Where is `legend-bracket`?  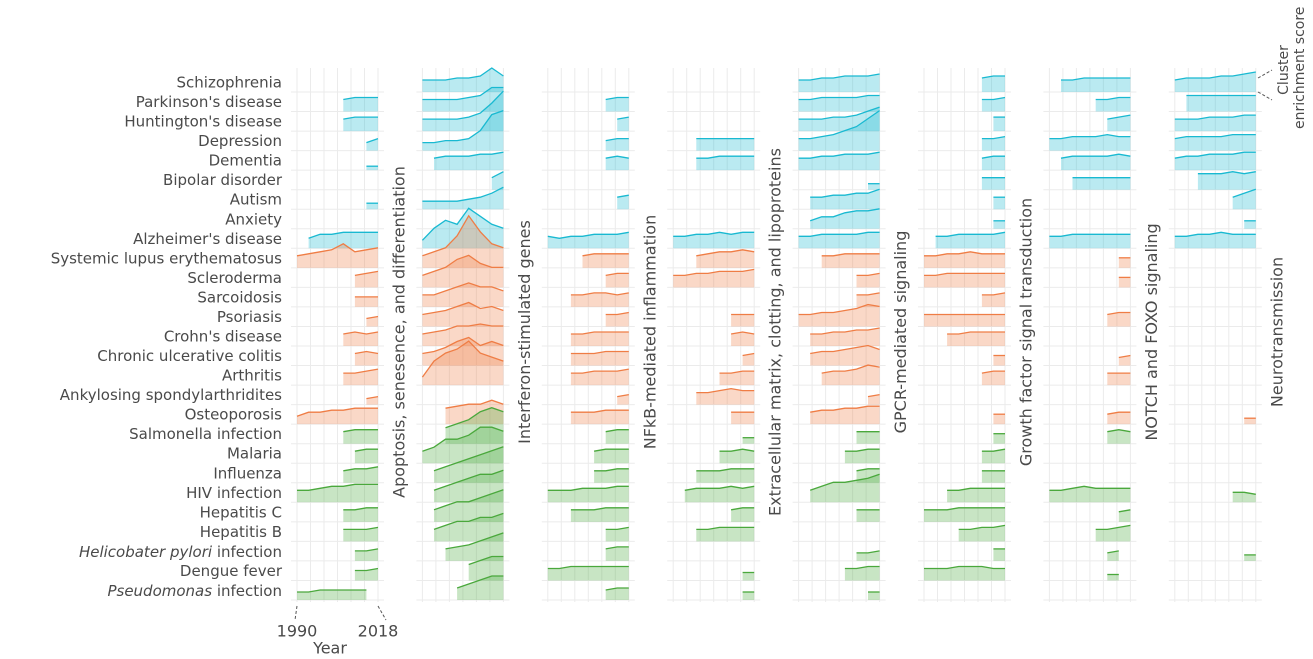
legend-bracket is located at coordinates (1265, 96).